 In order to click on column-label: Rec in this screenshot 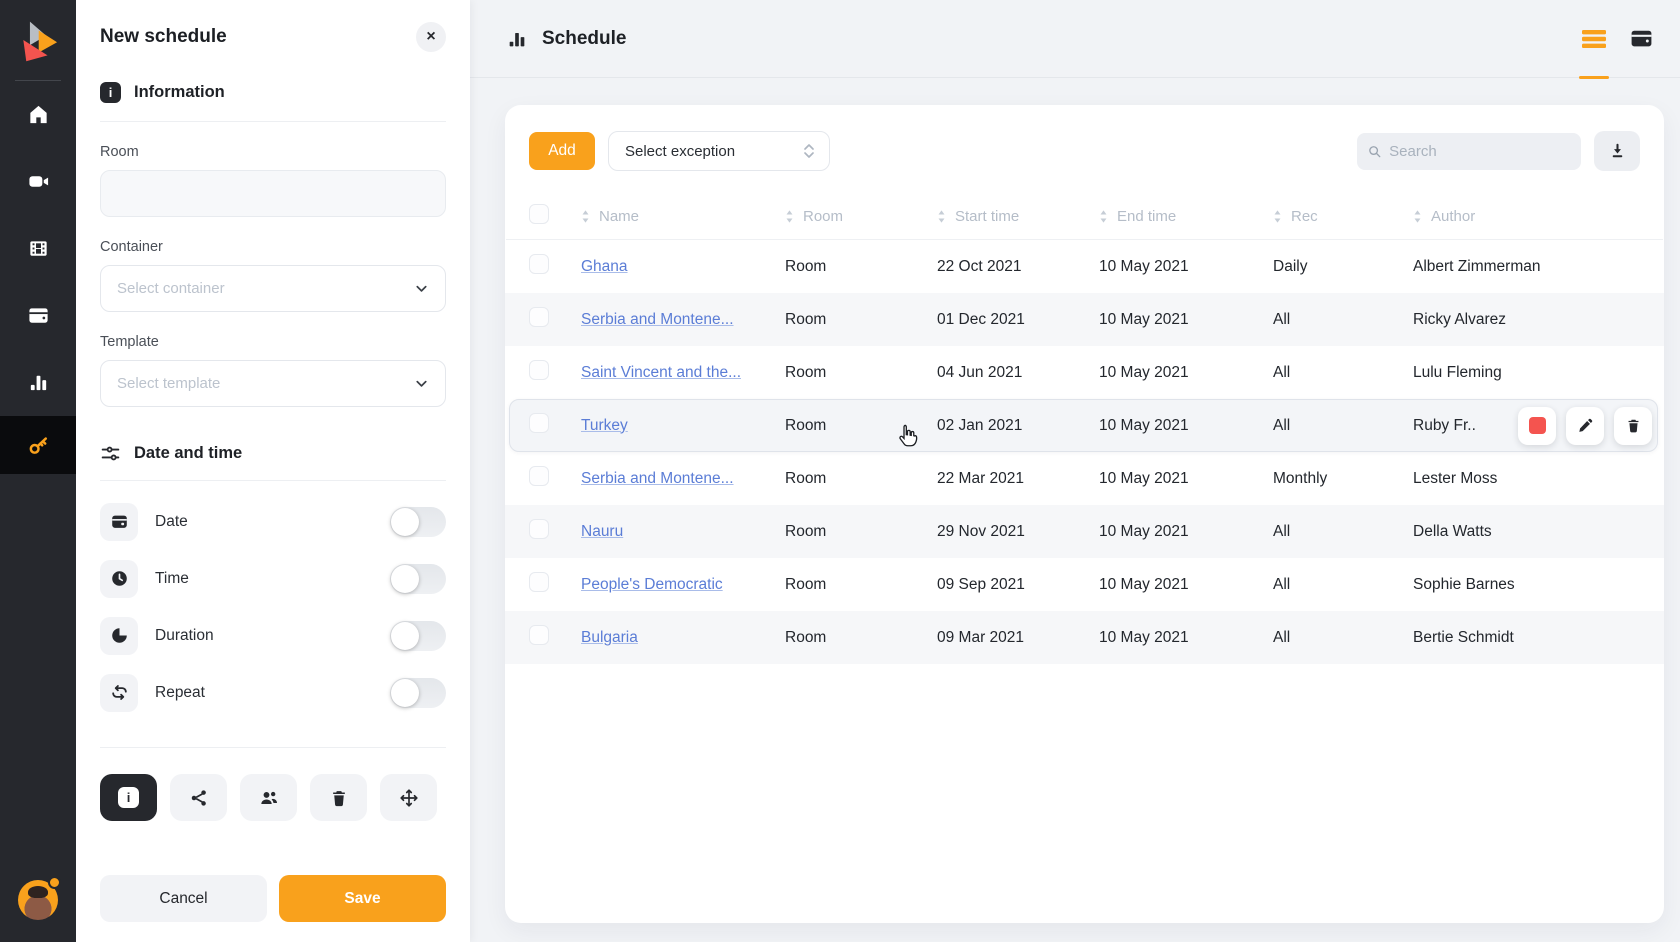, I will do `click(1304, 216)`.